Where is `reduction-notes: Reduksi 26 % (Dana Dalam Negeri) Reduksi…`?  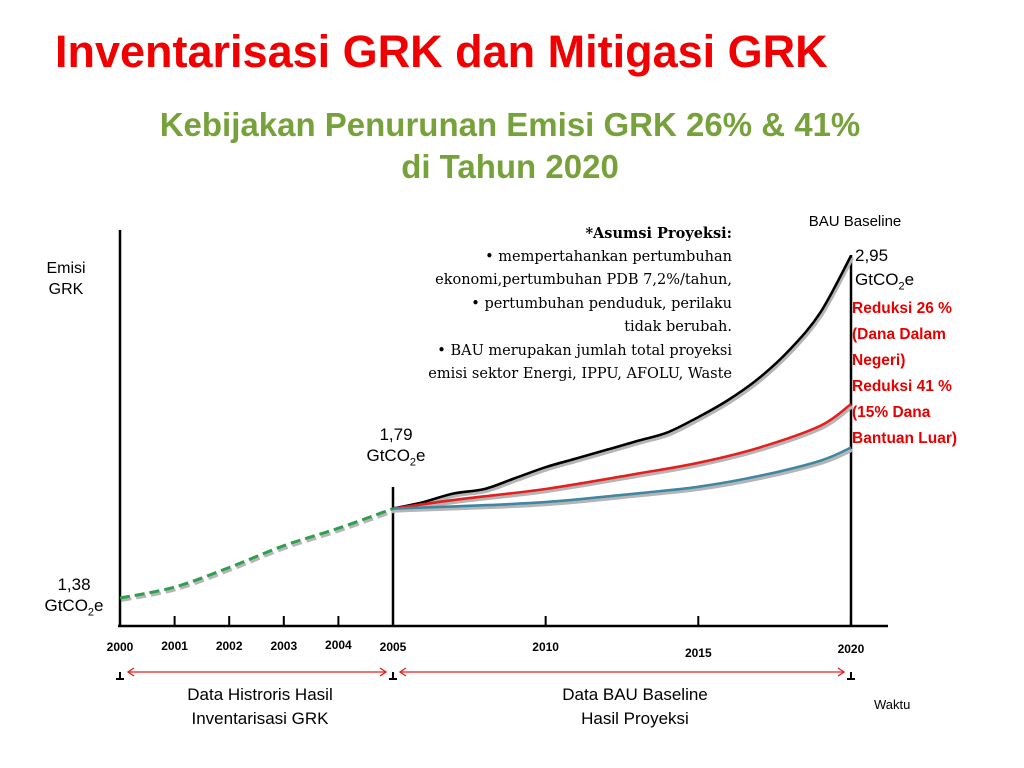 reduction-notes: Reduksi 26 % (Dana Dalam Negeri) Reduksi… is located at coordinates (904, 374).